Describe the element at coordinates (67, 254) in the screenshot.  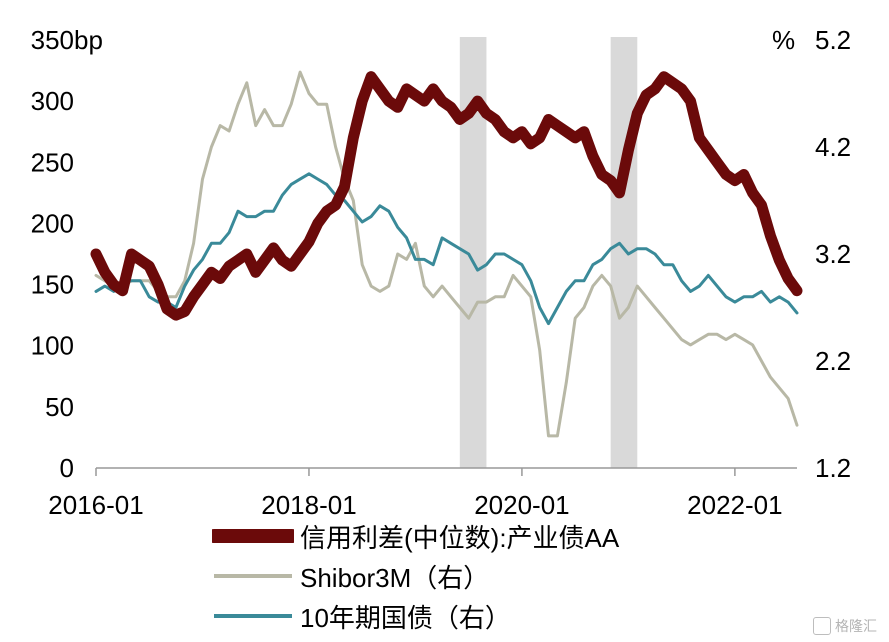
I see `left-axis-ticks: 350 bp 300 250 200 150 100 50 0` at that location.